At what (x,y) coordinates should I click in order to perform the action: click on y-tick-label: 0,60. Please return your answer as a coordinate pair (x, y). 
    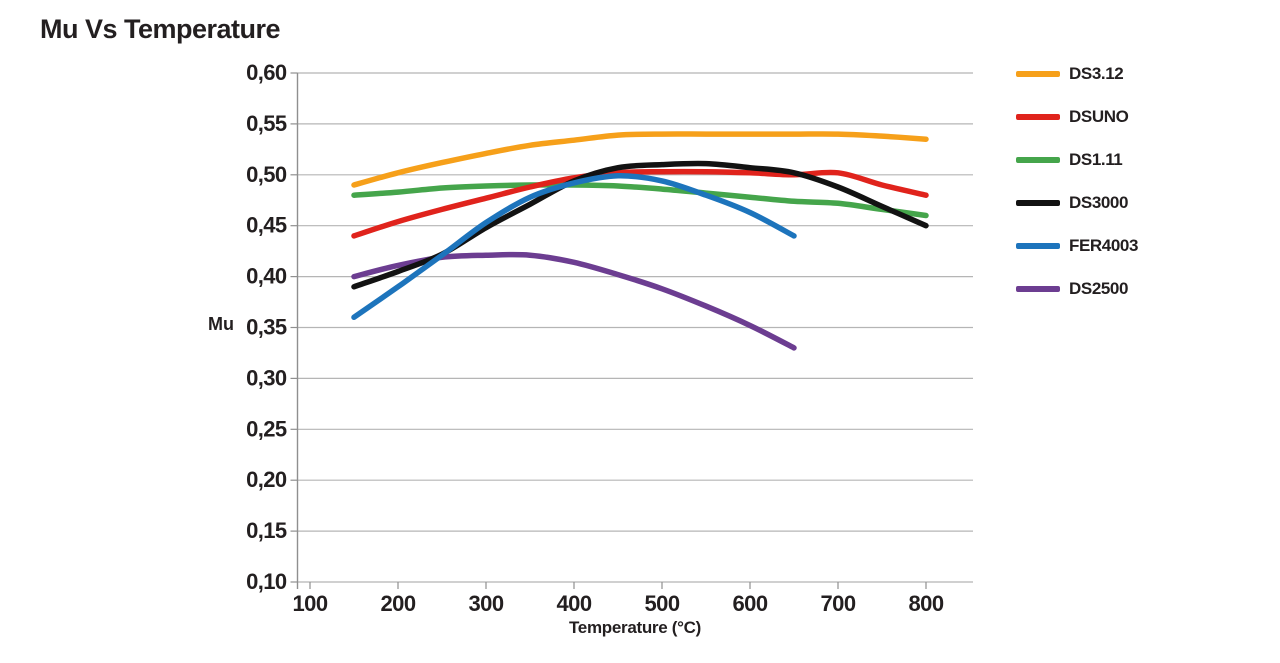
    Looking at the image, I should click on (266, 72).